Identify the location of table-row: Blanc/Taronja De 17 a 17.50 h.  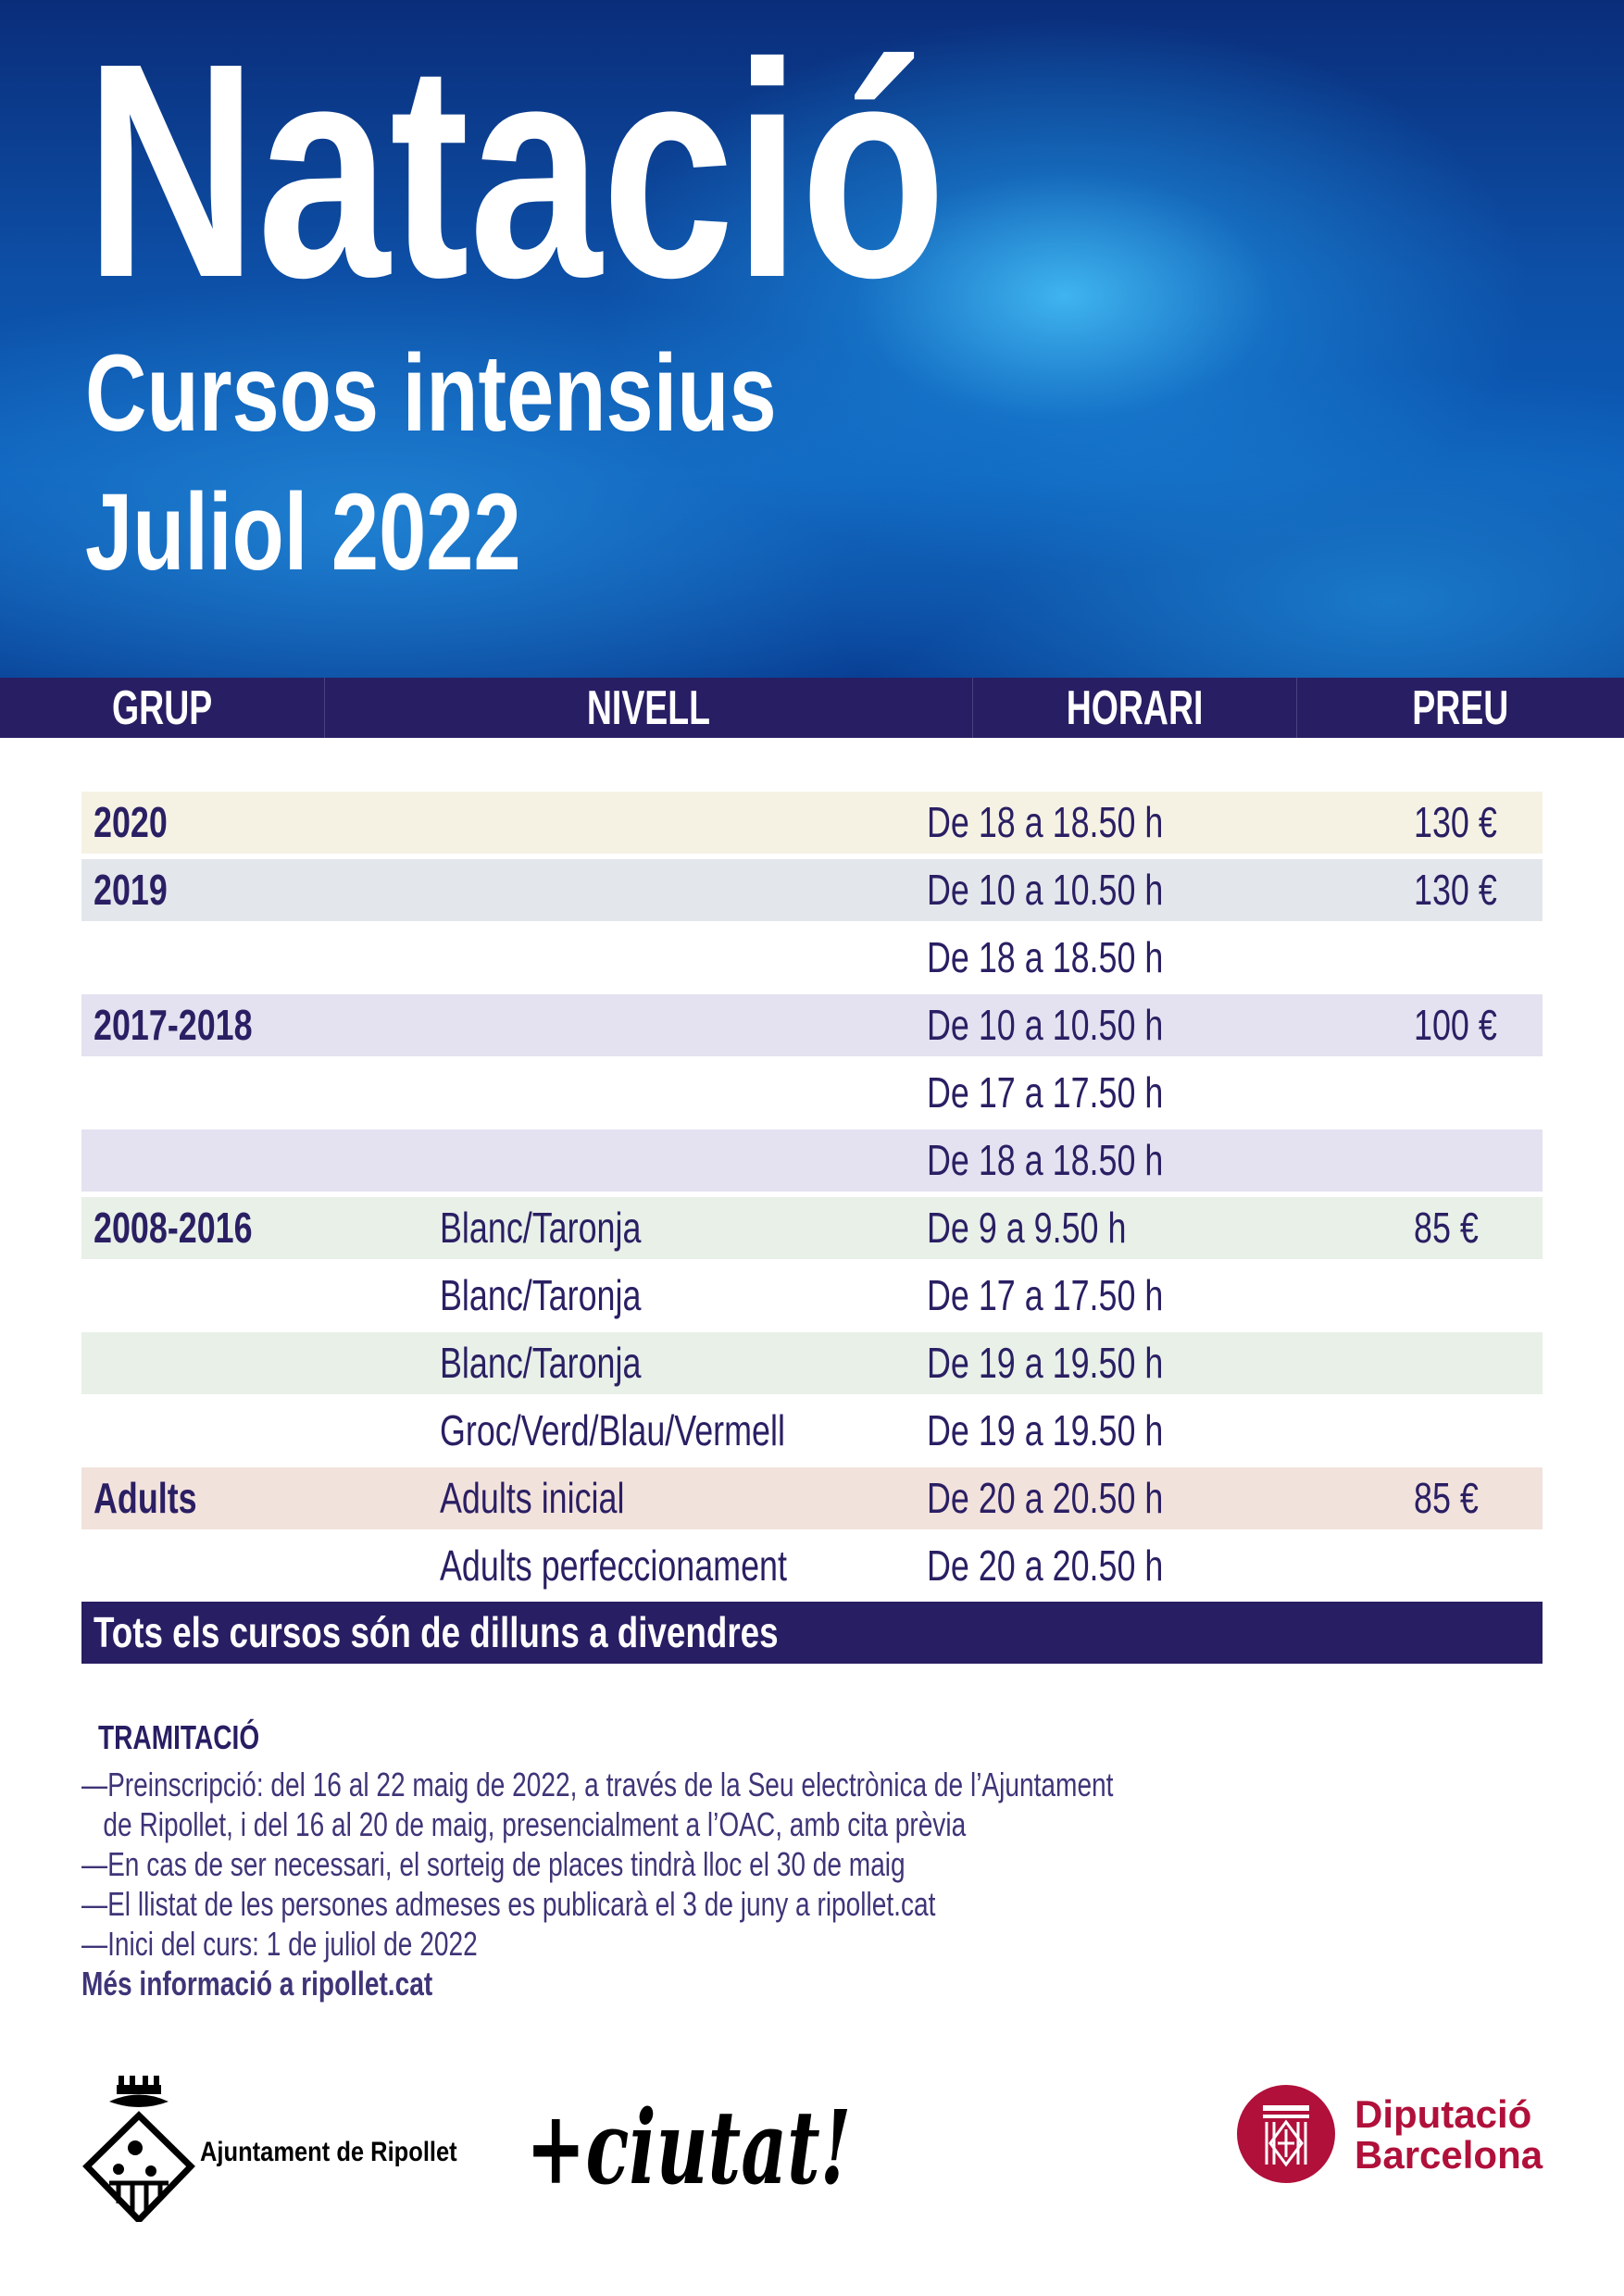
(812, 1296).